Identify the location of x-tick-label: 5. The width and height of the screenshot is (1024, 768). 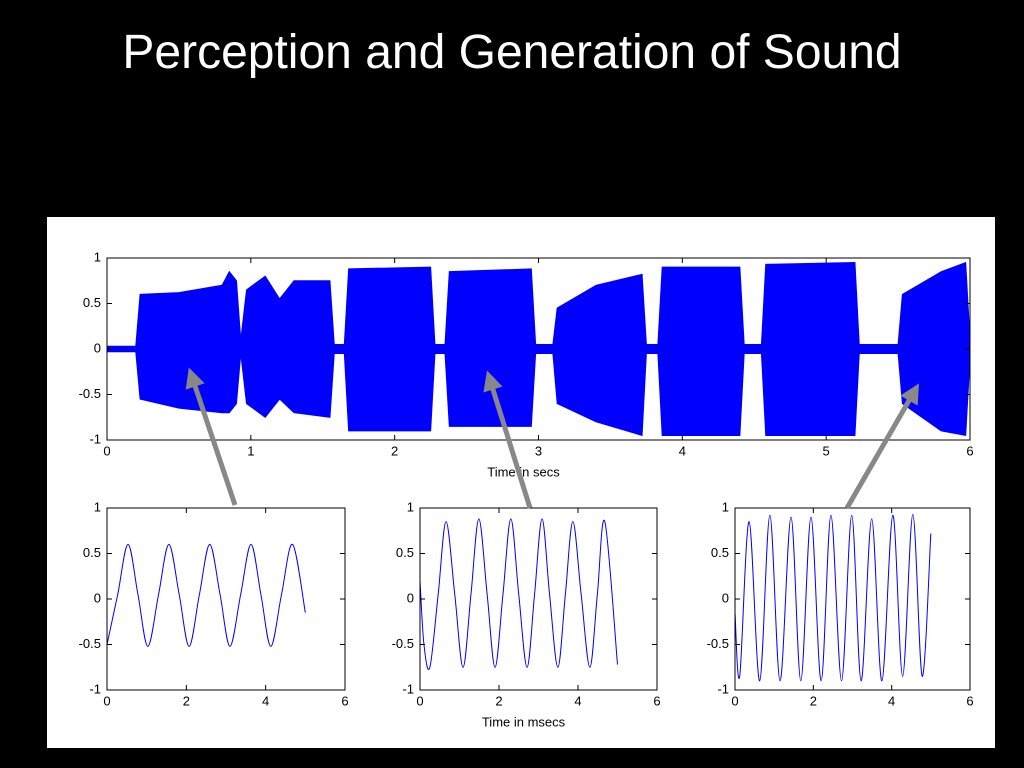
(826, 450).